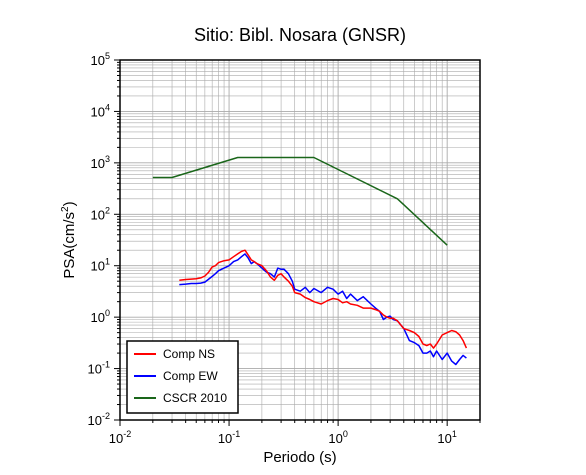  I want to click on y-tick-label-exponent: 5, so click(107, 56).